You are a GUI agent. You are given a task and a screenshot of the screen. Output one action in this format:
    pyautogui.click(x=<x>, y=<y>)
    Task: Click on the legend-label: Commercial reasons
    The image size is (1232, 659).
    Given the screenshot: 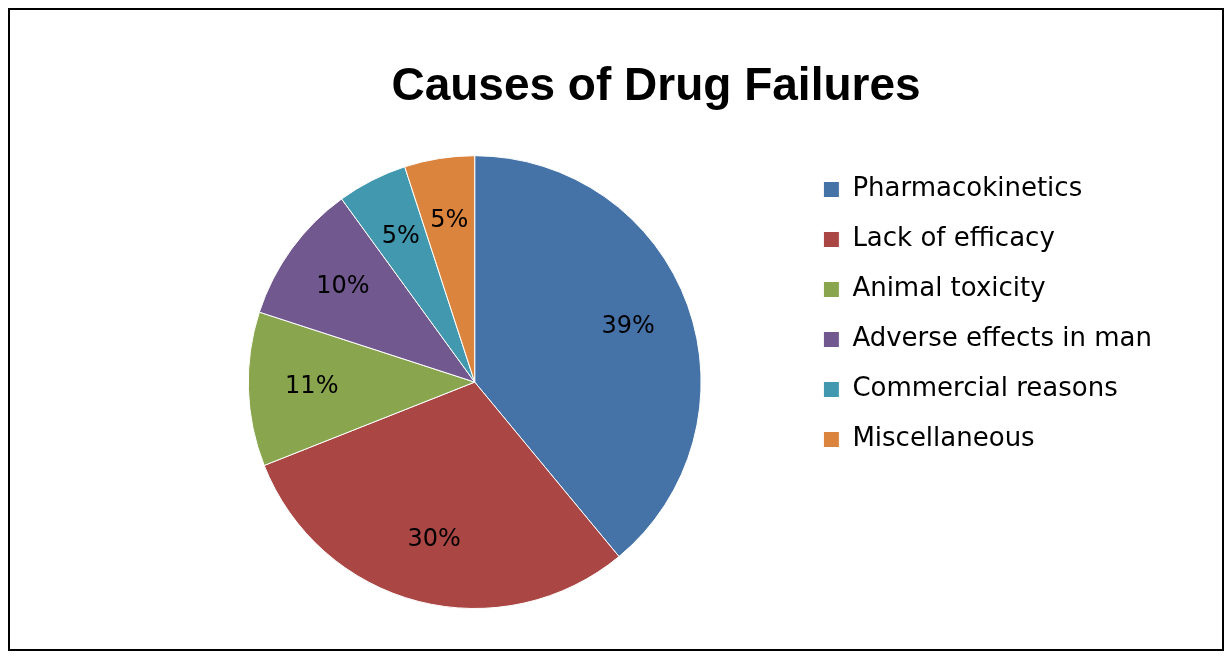 What is the action you would take?
    pyautogui.click(x=985, y=387)
    